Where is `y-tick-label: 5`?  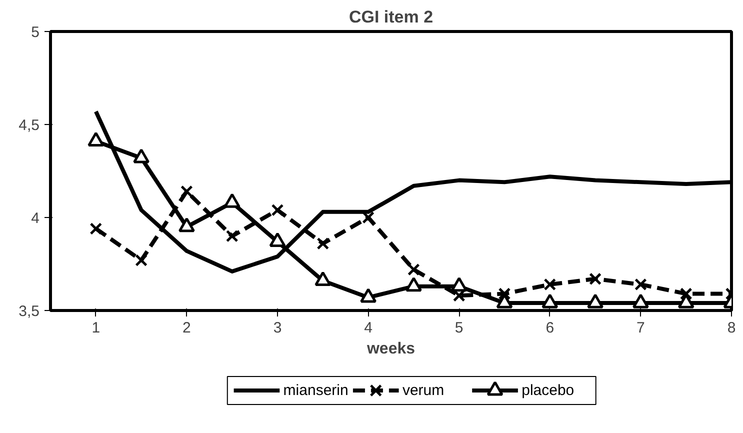
y-tick-label: 5 is located at coordinates (35, 32).